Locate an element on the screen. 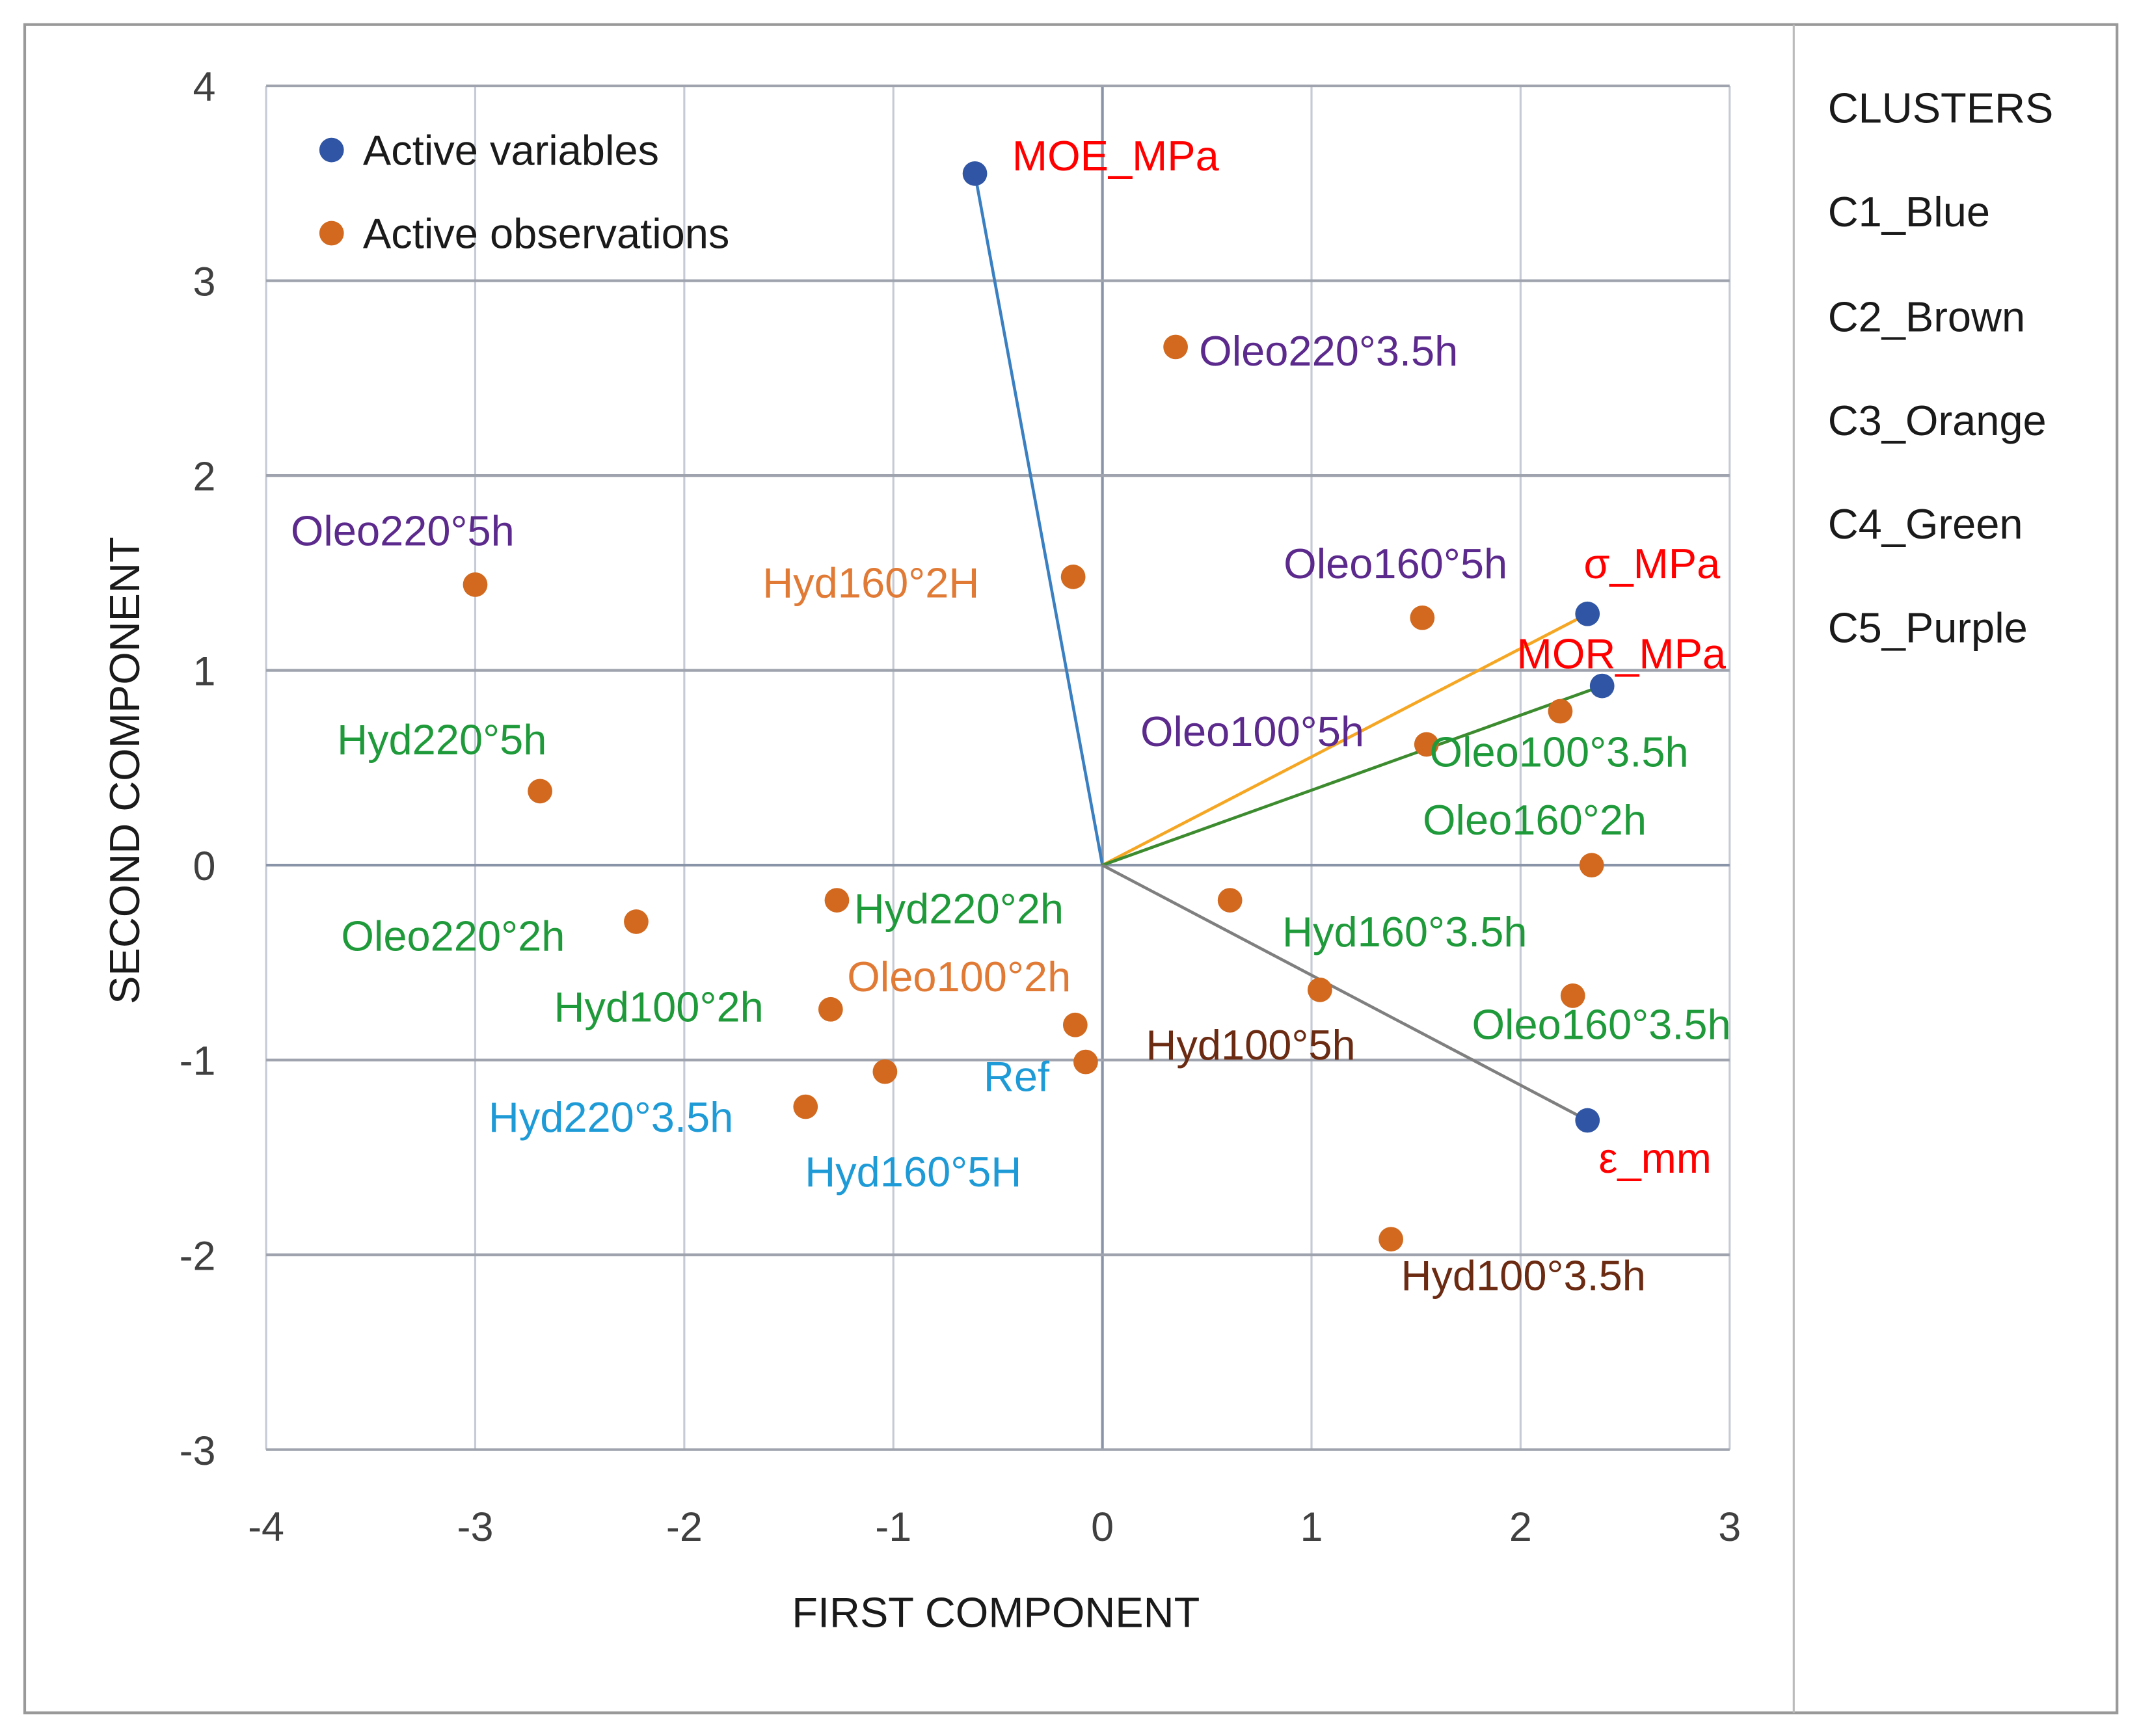 The image size is (2139, 1736). observation-label: Hyd220°3.5h is located at coordinates (611, 1117).